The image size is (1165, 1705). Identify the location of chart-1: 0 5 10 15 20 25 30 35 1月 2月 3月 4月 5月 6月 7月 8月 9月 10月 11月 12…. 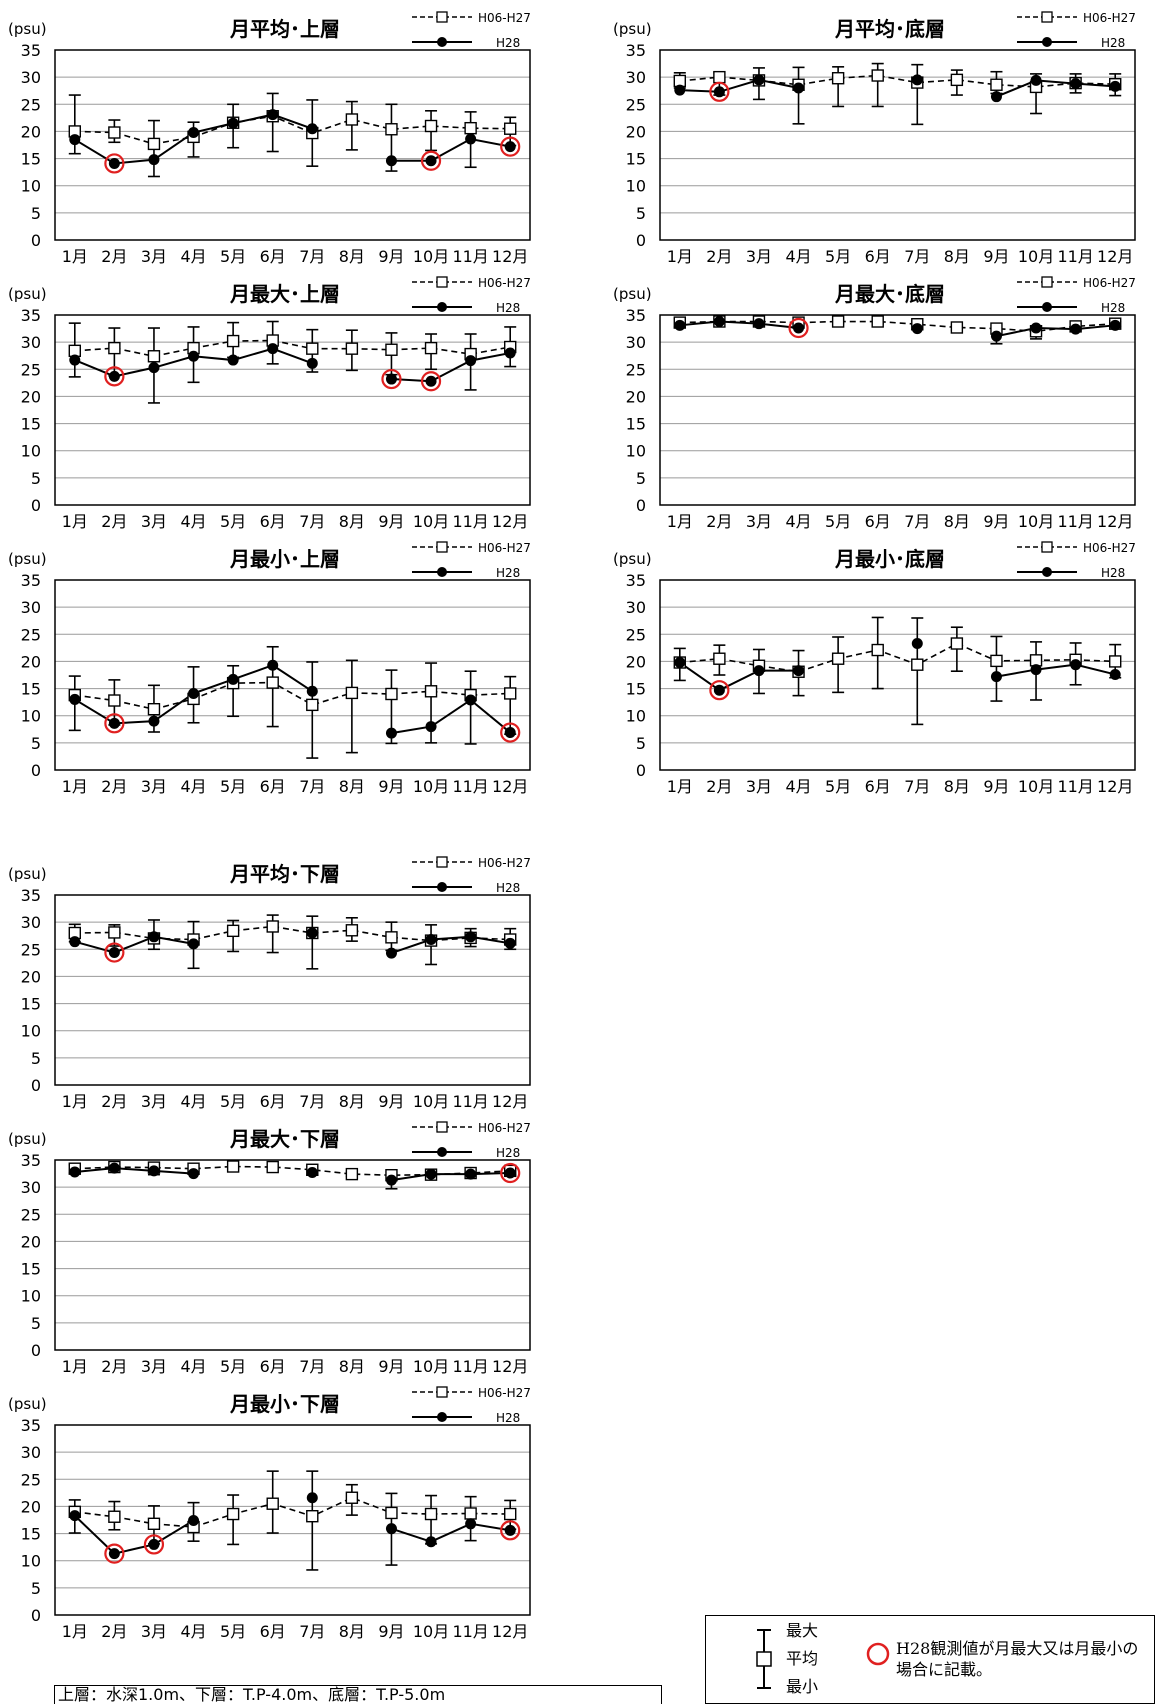
(269, 138).